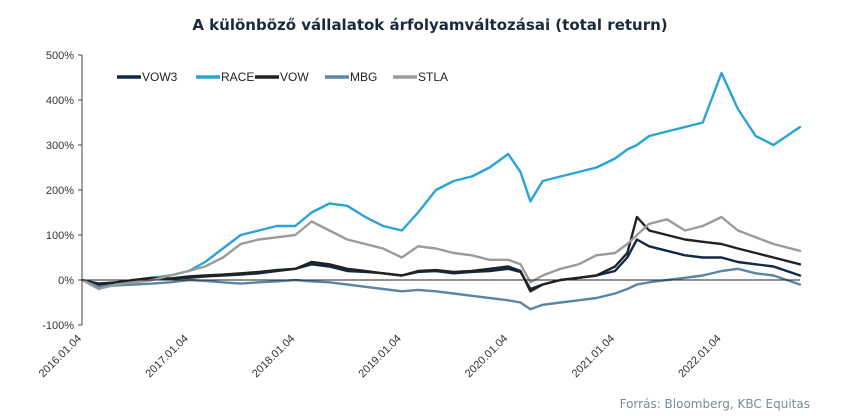 The image size is (850, 416). Describe the element at coordinates (433, 77) in the screenshot. I see `legend-label: STLA` at that location.